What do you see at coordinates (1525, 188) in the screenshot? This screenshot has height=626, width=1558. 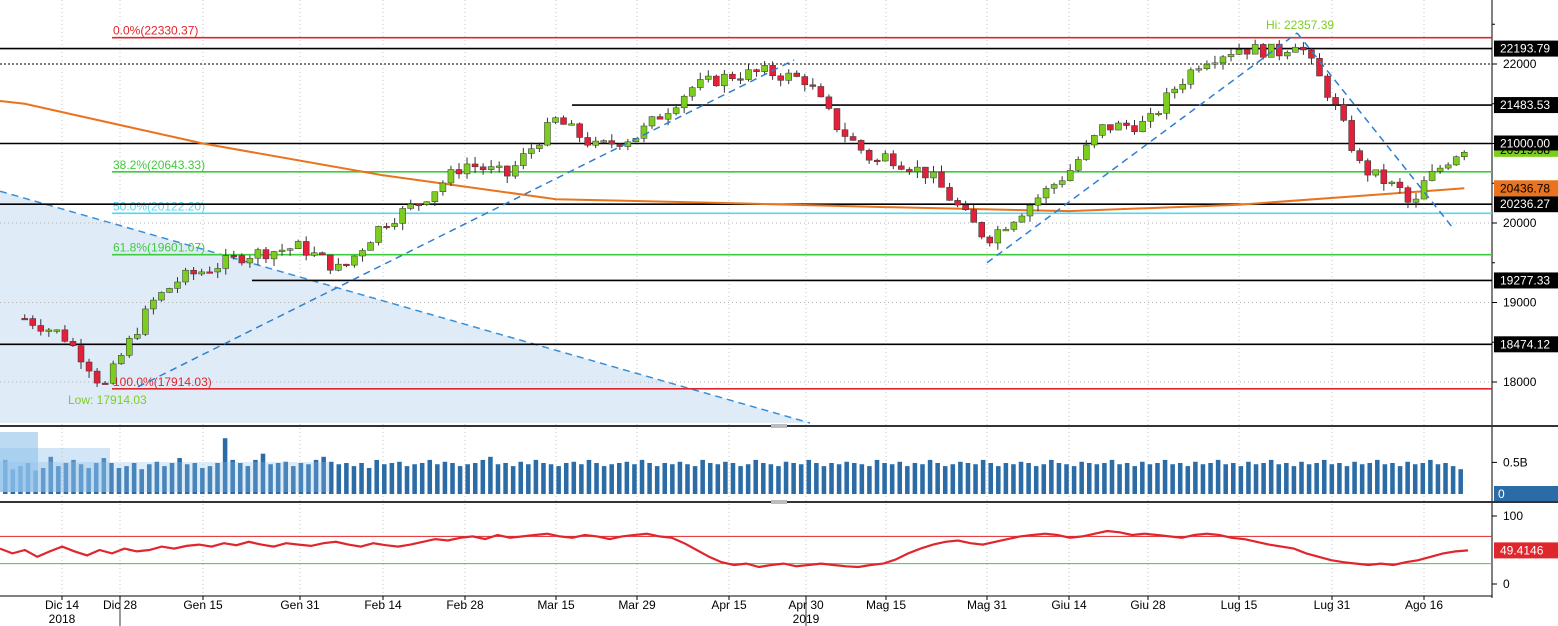 I see `ma-value-text: 20436.78` at bounding box center [1525, 188].